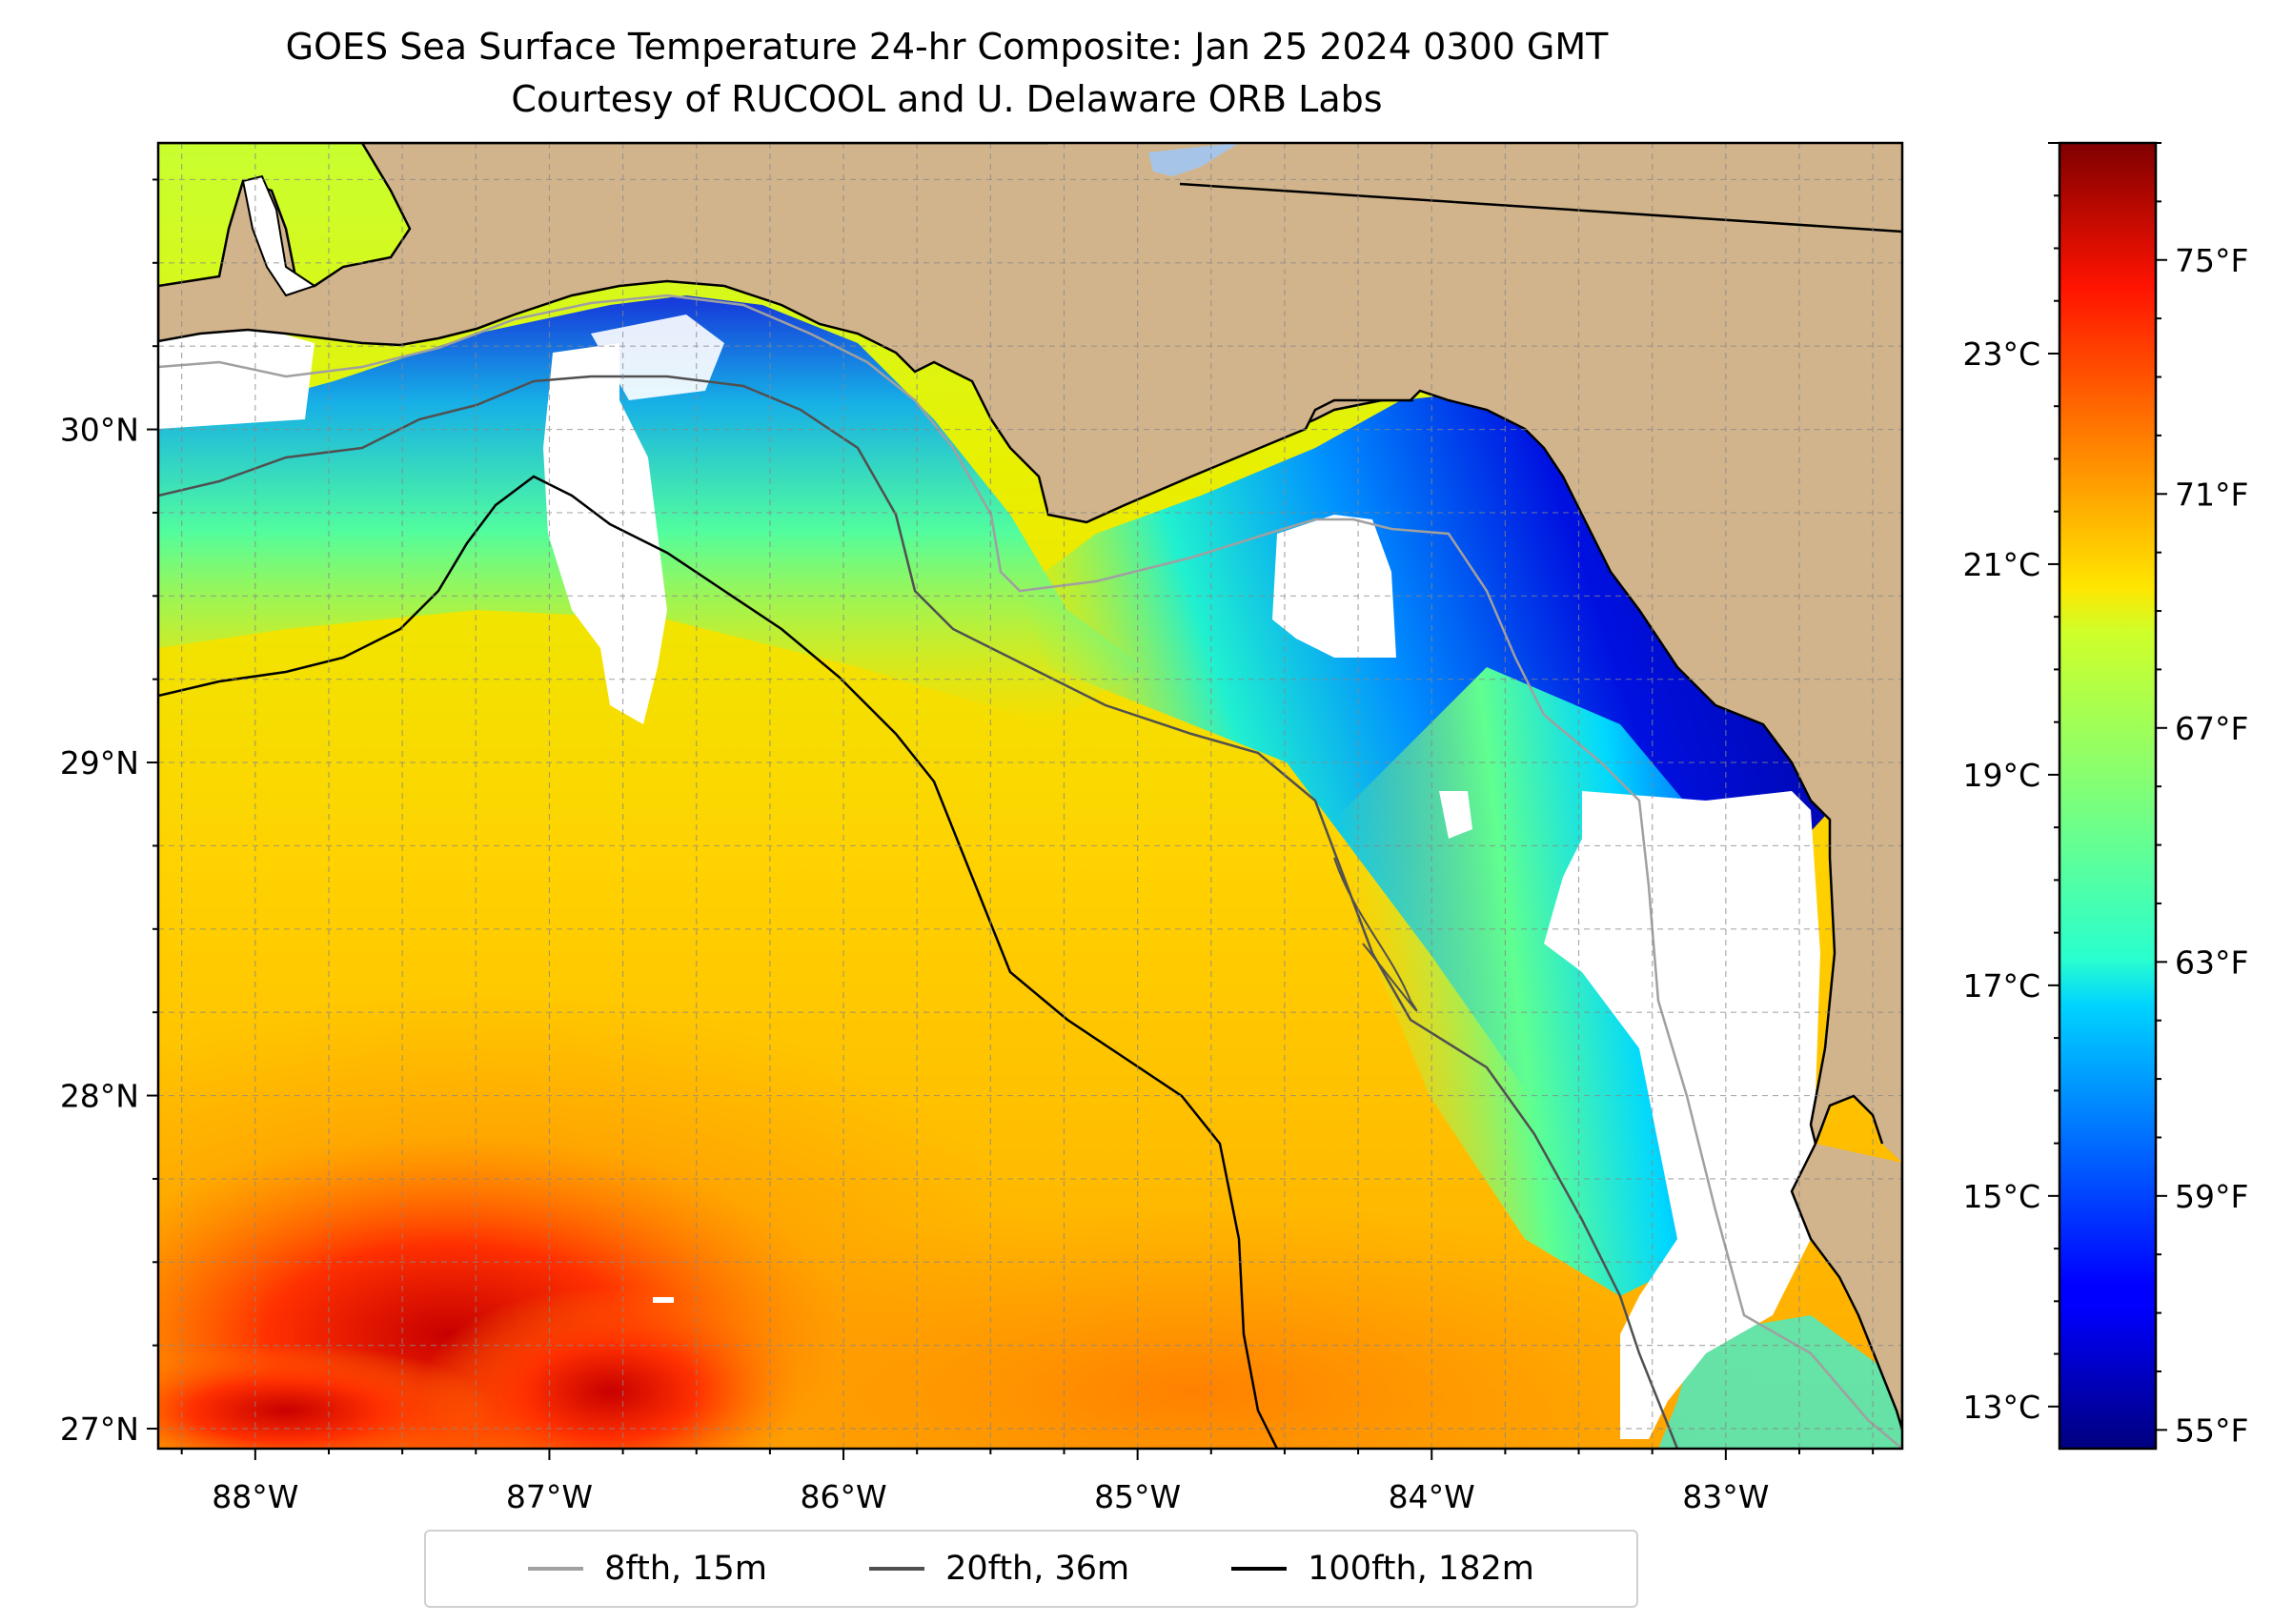  I want to click on legend-item: 8fth, 15m, so click(648, 1569).